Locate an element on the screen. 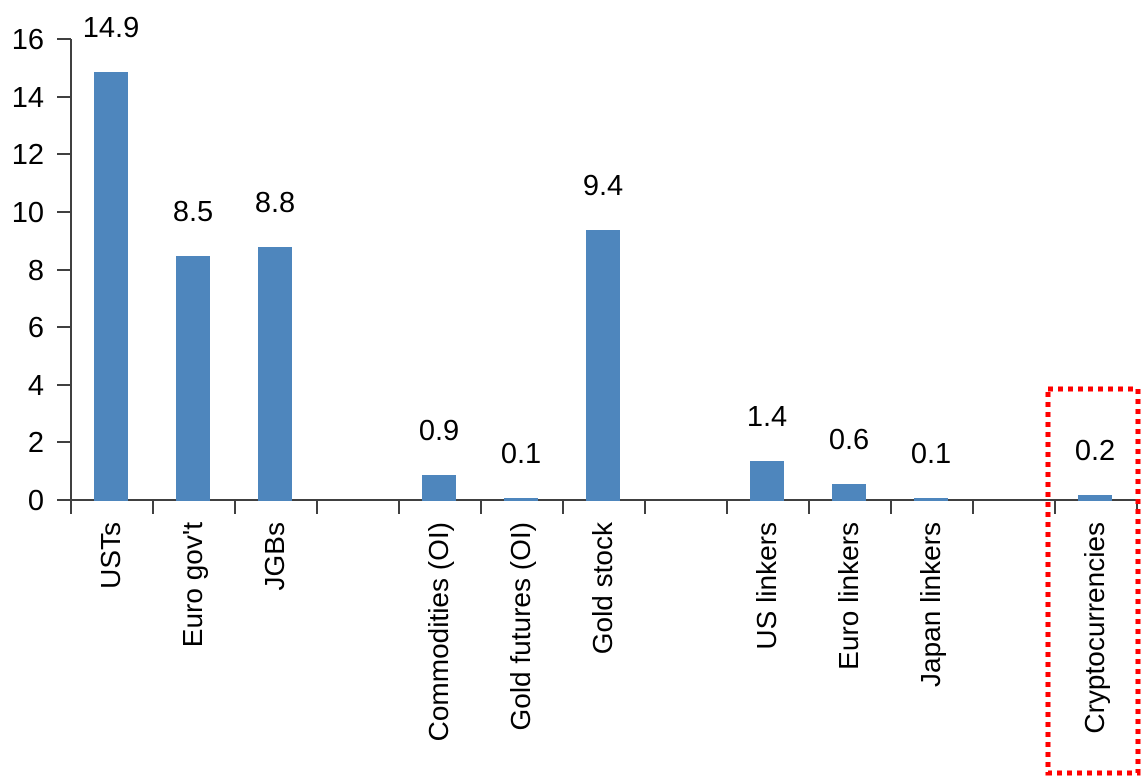 Image resolution: width=1146 pixels, height=780 pixels. y-axis-tick-label: 16 is located at coordinates (27, 40).